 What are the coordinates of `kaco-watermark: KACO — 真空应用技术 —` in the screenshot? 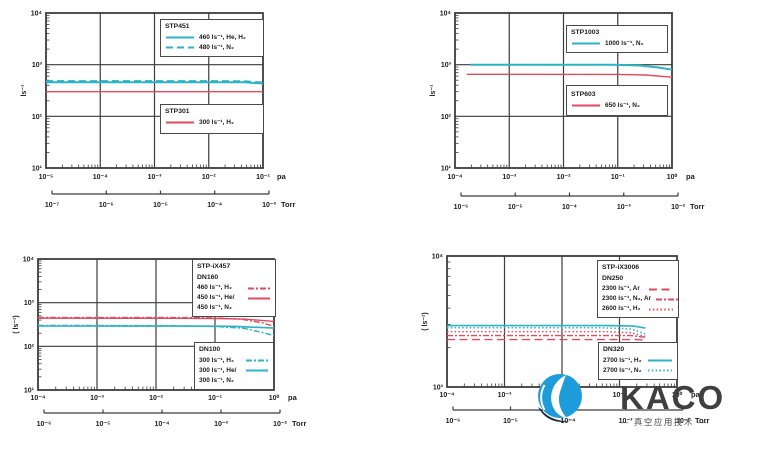 It's located at (630, 400).